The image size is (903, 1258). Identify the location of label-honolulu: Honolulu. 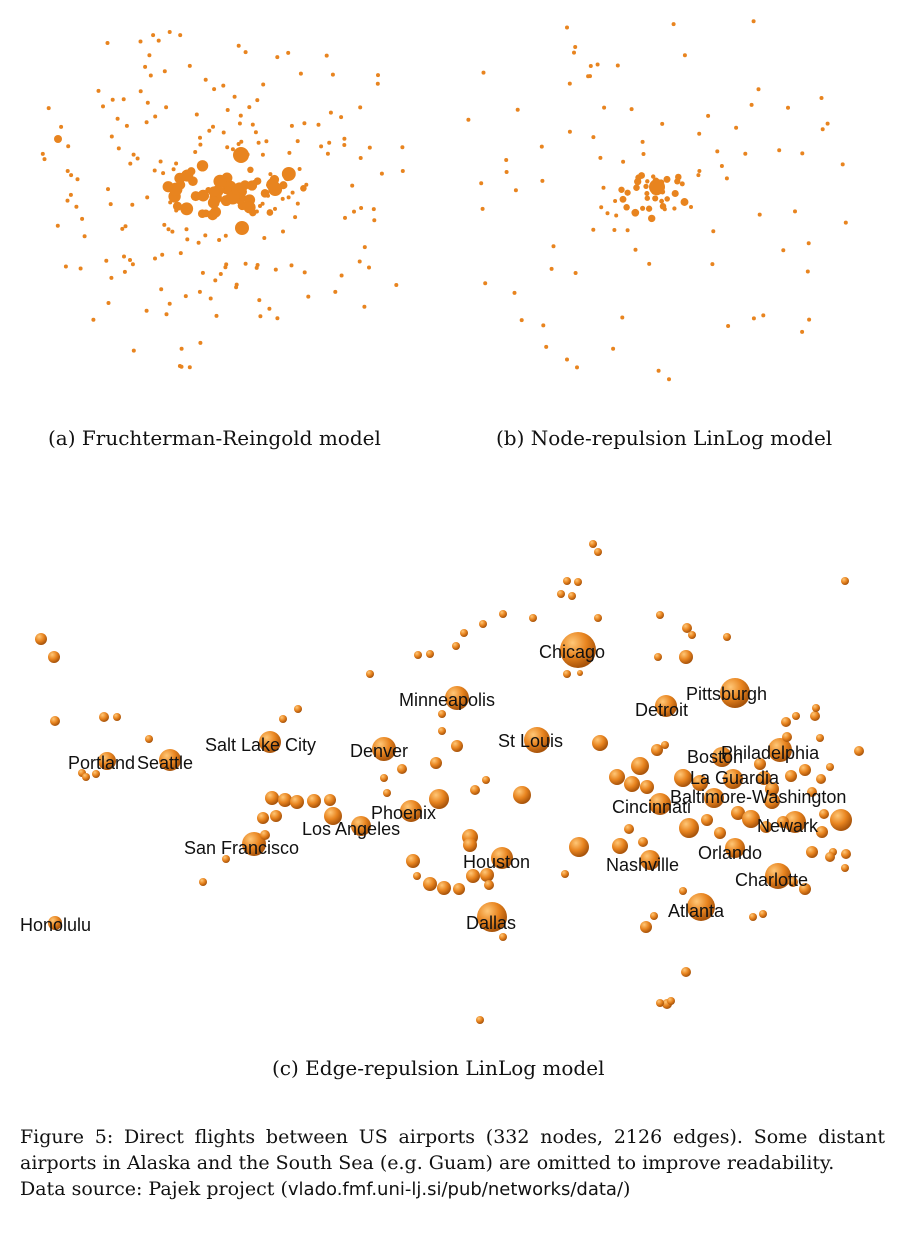
(55, 925).